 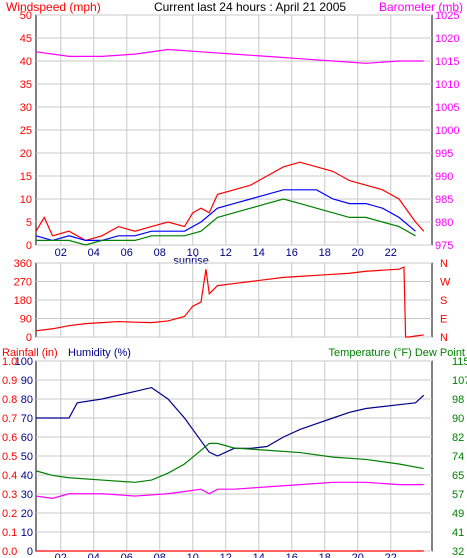 What do you see at coordinates (447, 62) in the screenshot?
I see `barometer-tick-label: 1015` at bounding box center [447, 62].